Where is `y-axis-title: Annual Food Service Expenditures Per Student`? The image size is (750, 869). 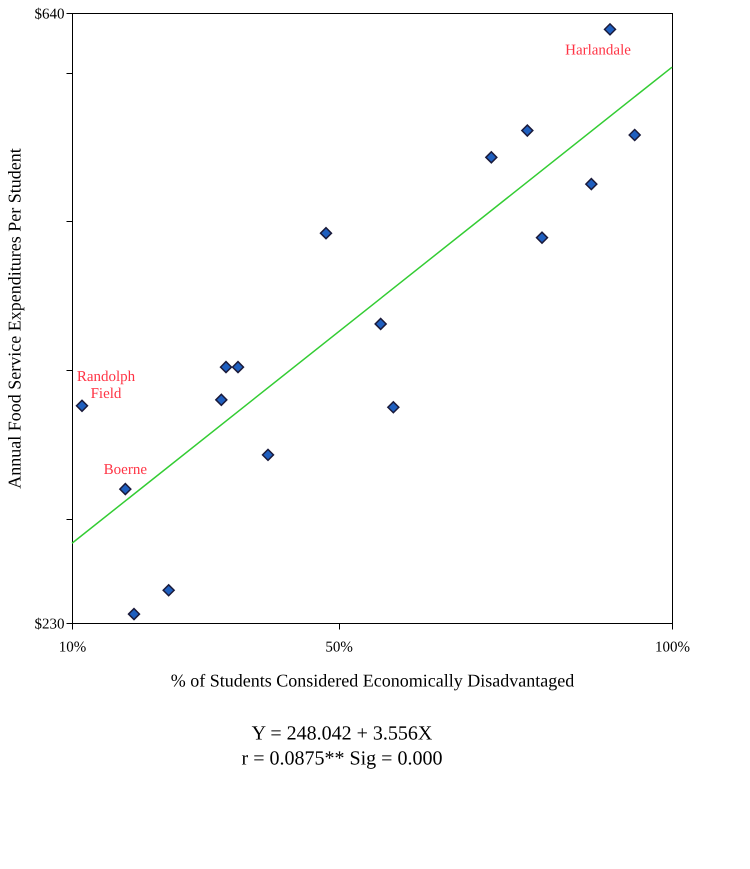
y-axis-title: Annual Food Service Expenditures Per Student is located at coordinates (14, 318).